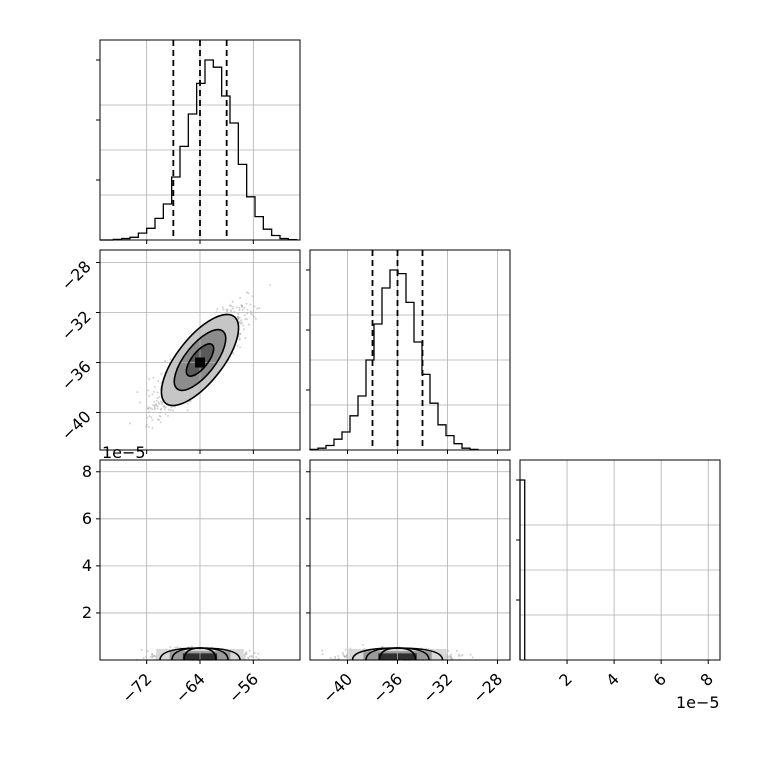 The image size is (760, 760). I want to click on x-tick-label-p0: −64, so click(190, 687).